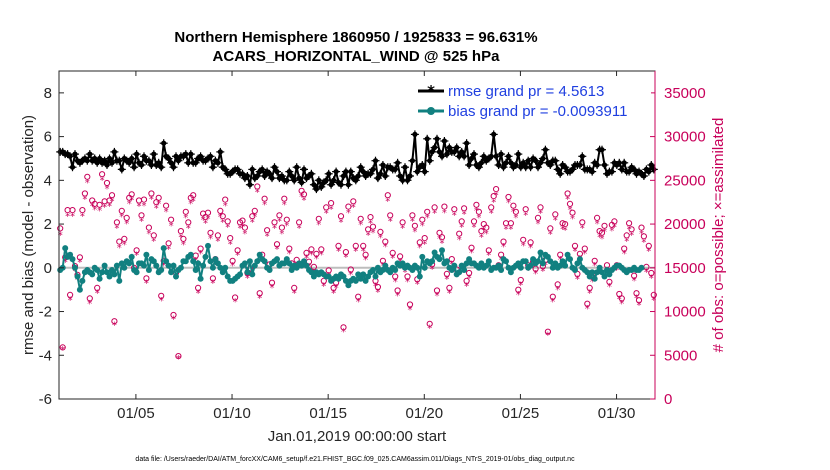  What do you see at coordinates (537, 111) in the screenshot?
I see `legend-bias-label: bias grand pr = -0.0093911` at bounding box center [537, 111].